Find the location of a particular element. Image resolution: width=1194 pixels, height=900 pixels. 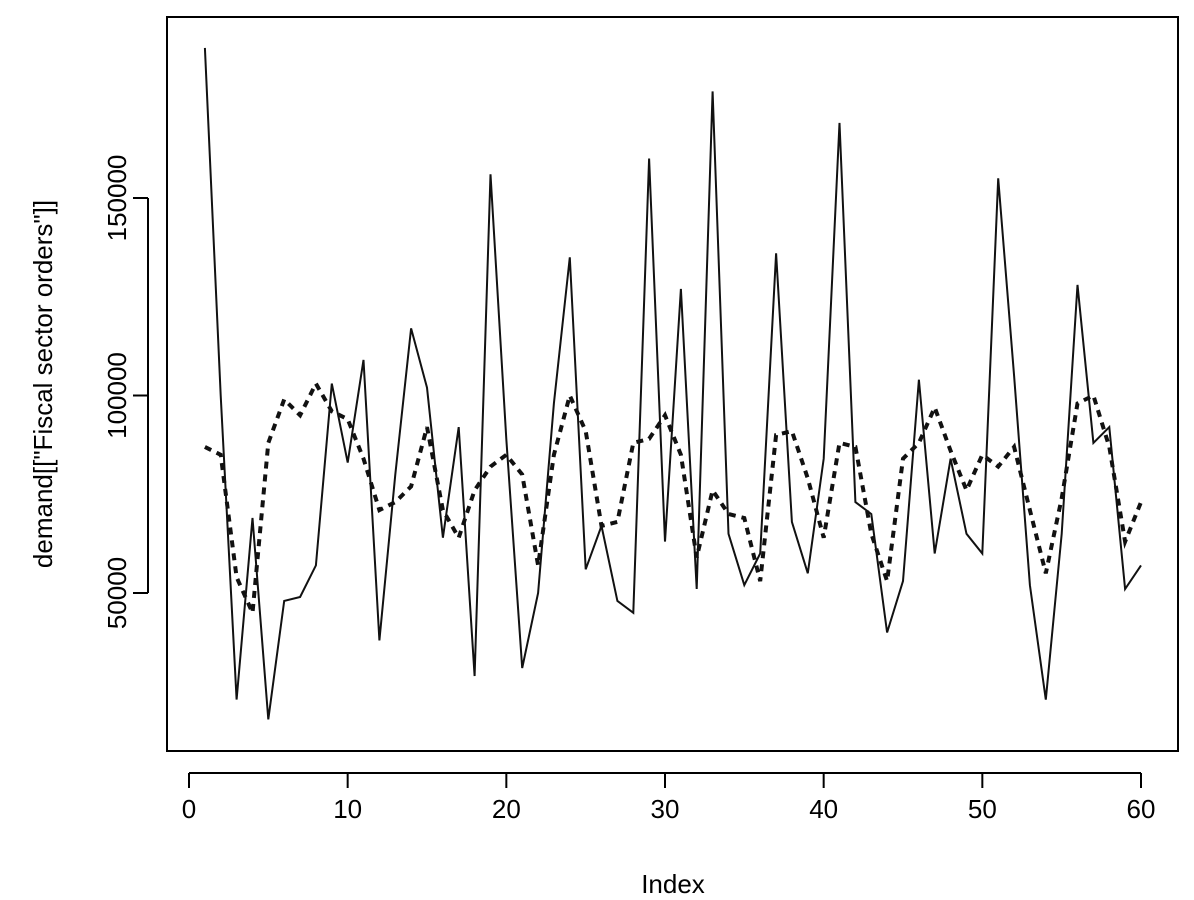

x-tick-label: 0 is located at coordinates (189, 809).